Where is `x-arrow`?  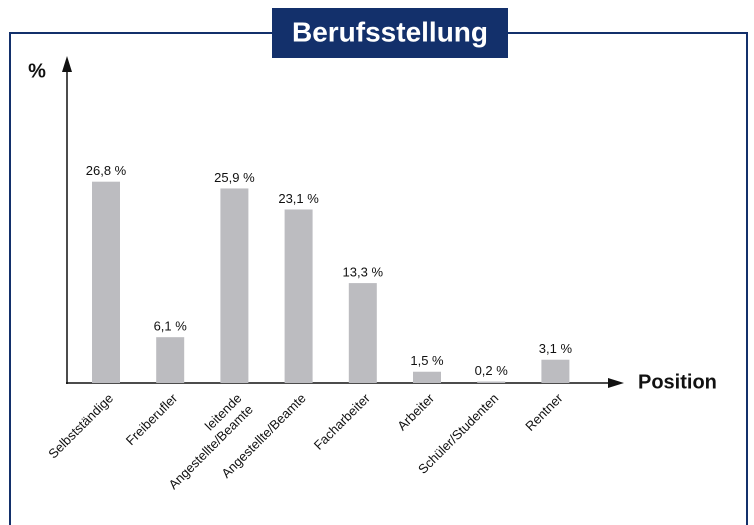
x-arrow is located at coordinates (616, 383).